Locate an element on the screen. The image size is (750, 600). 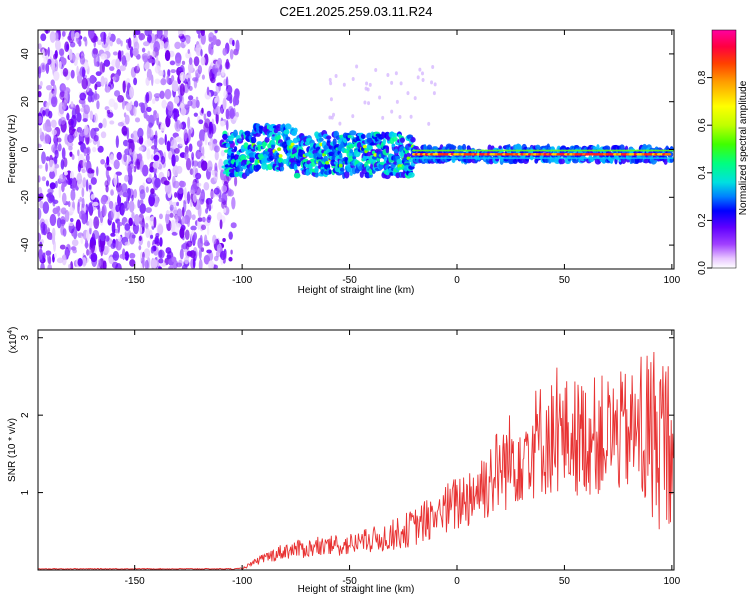
spectrogram-ytick-label: 0 is located at coordinates (25, 149).